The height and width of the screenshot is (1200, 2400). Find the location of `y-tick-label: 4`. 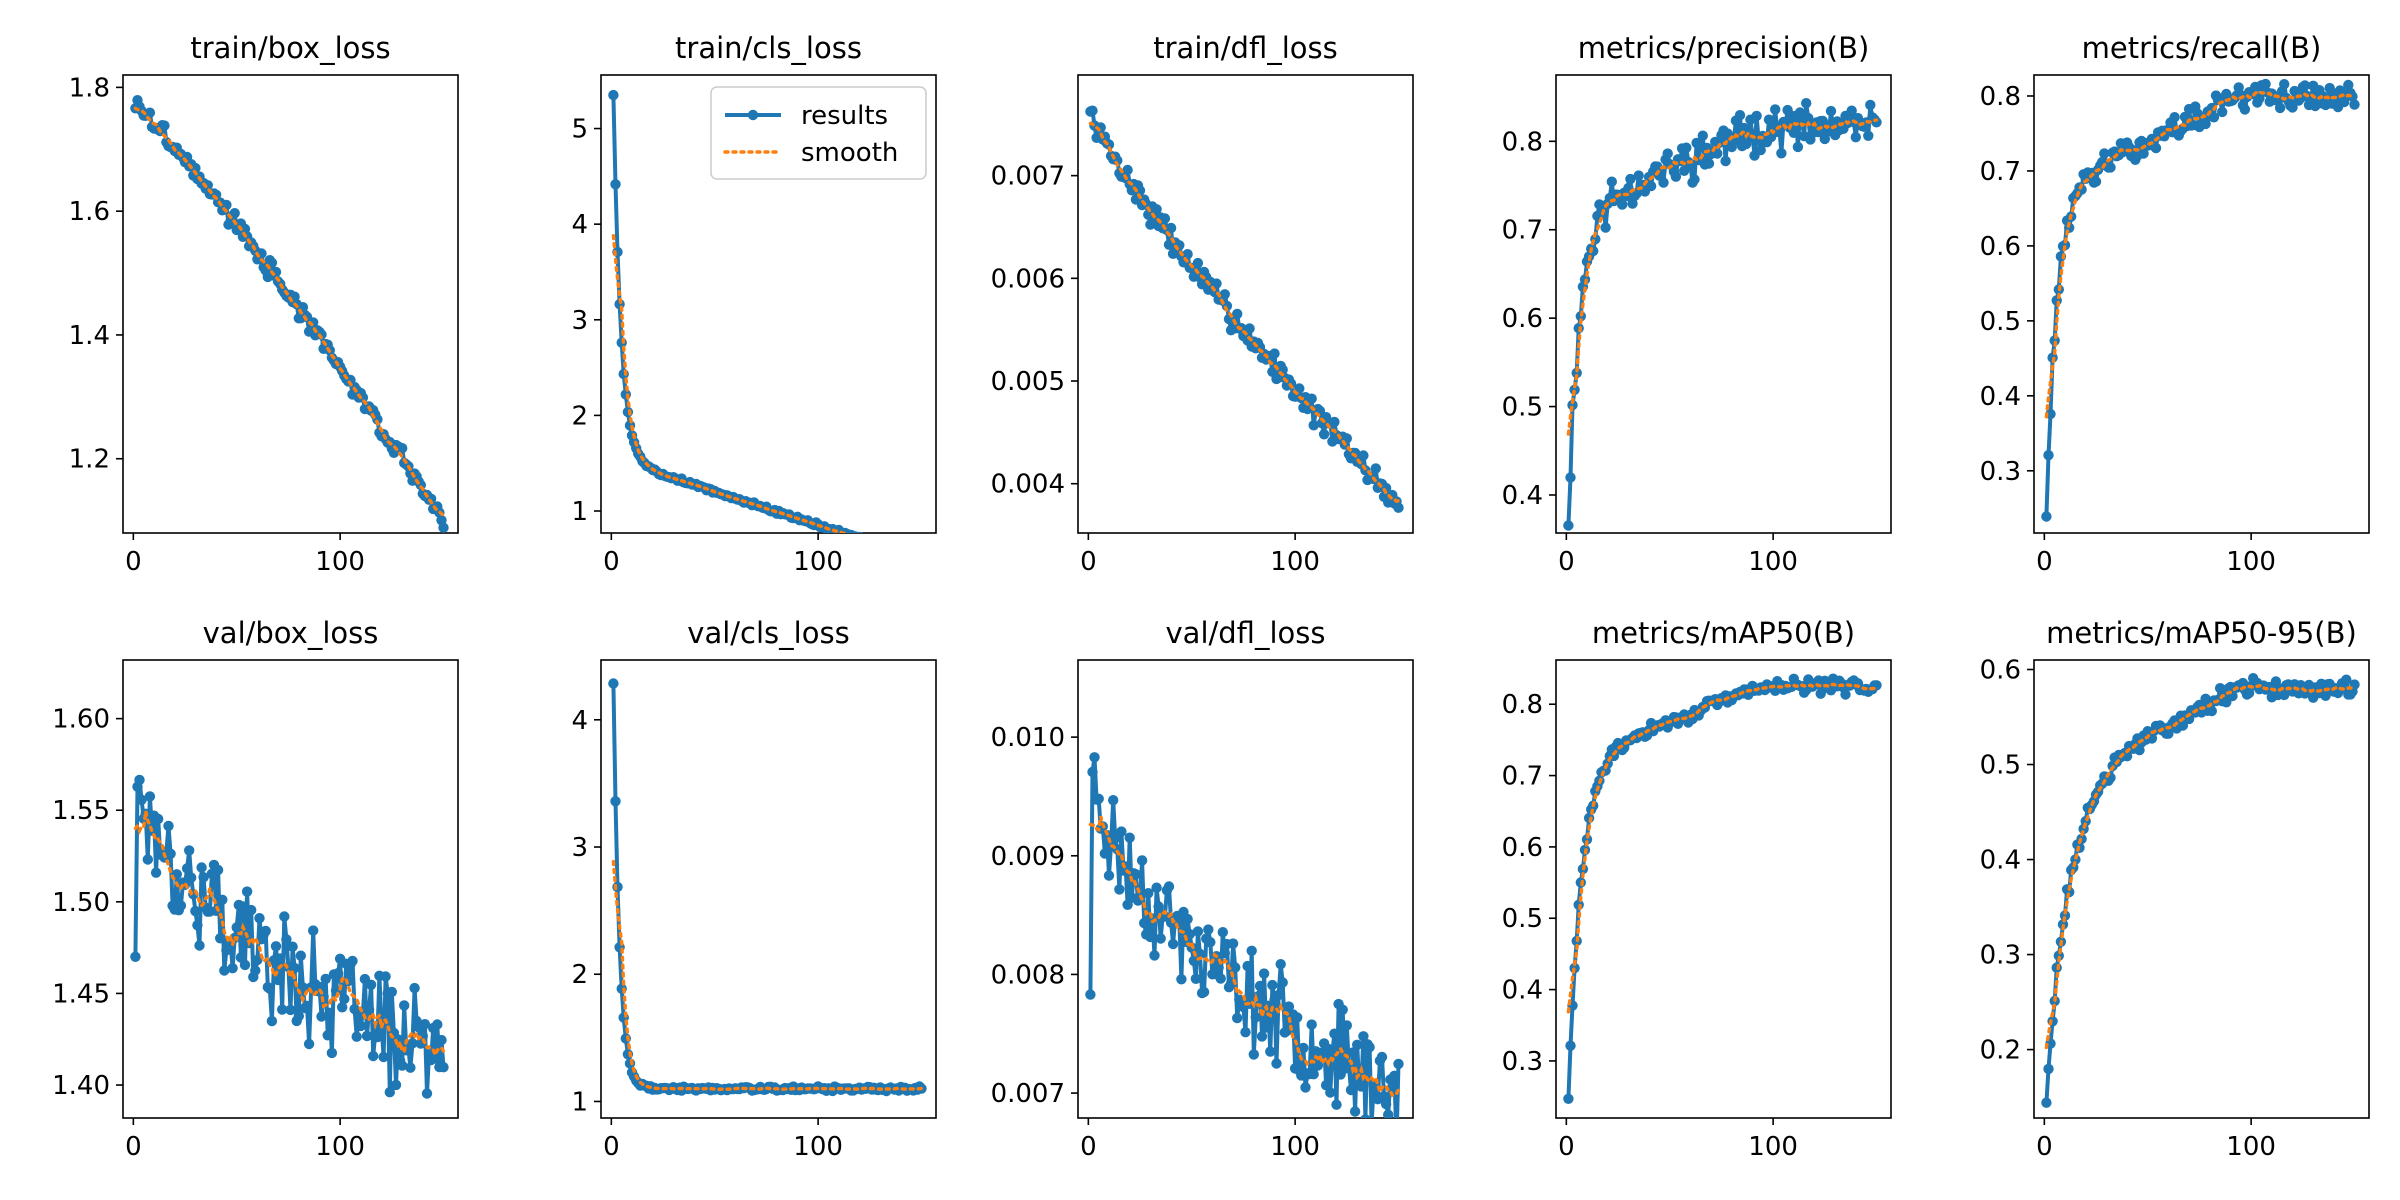

y-tick-label: 4 is located at coordinates (579, 721).